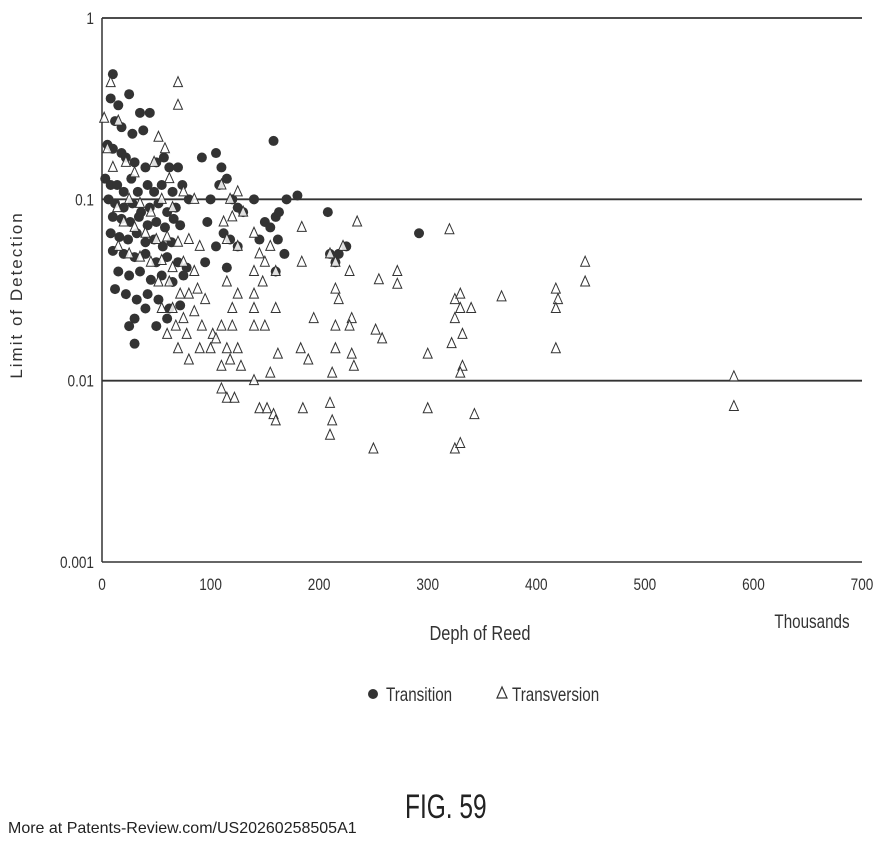  Describe the element at coordinates (479, 632) in the screenshot. I see `x-axis-label: Deph of Reed` at that location.